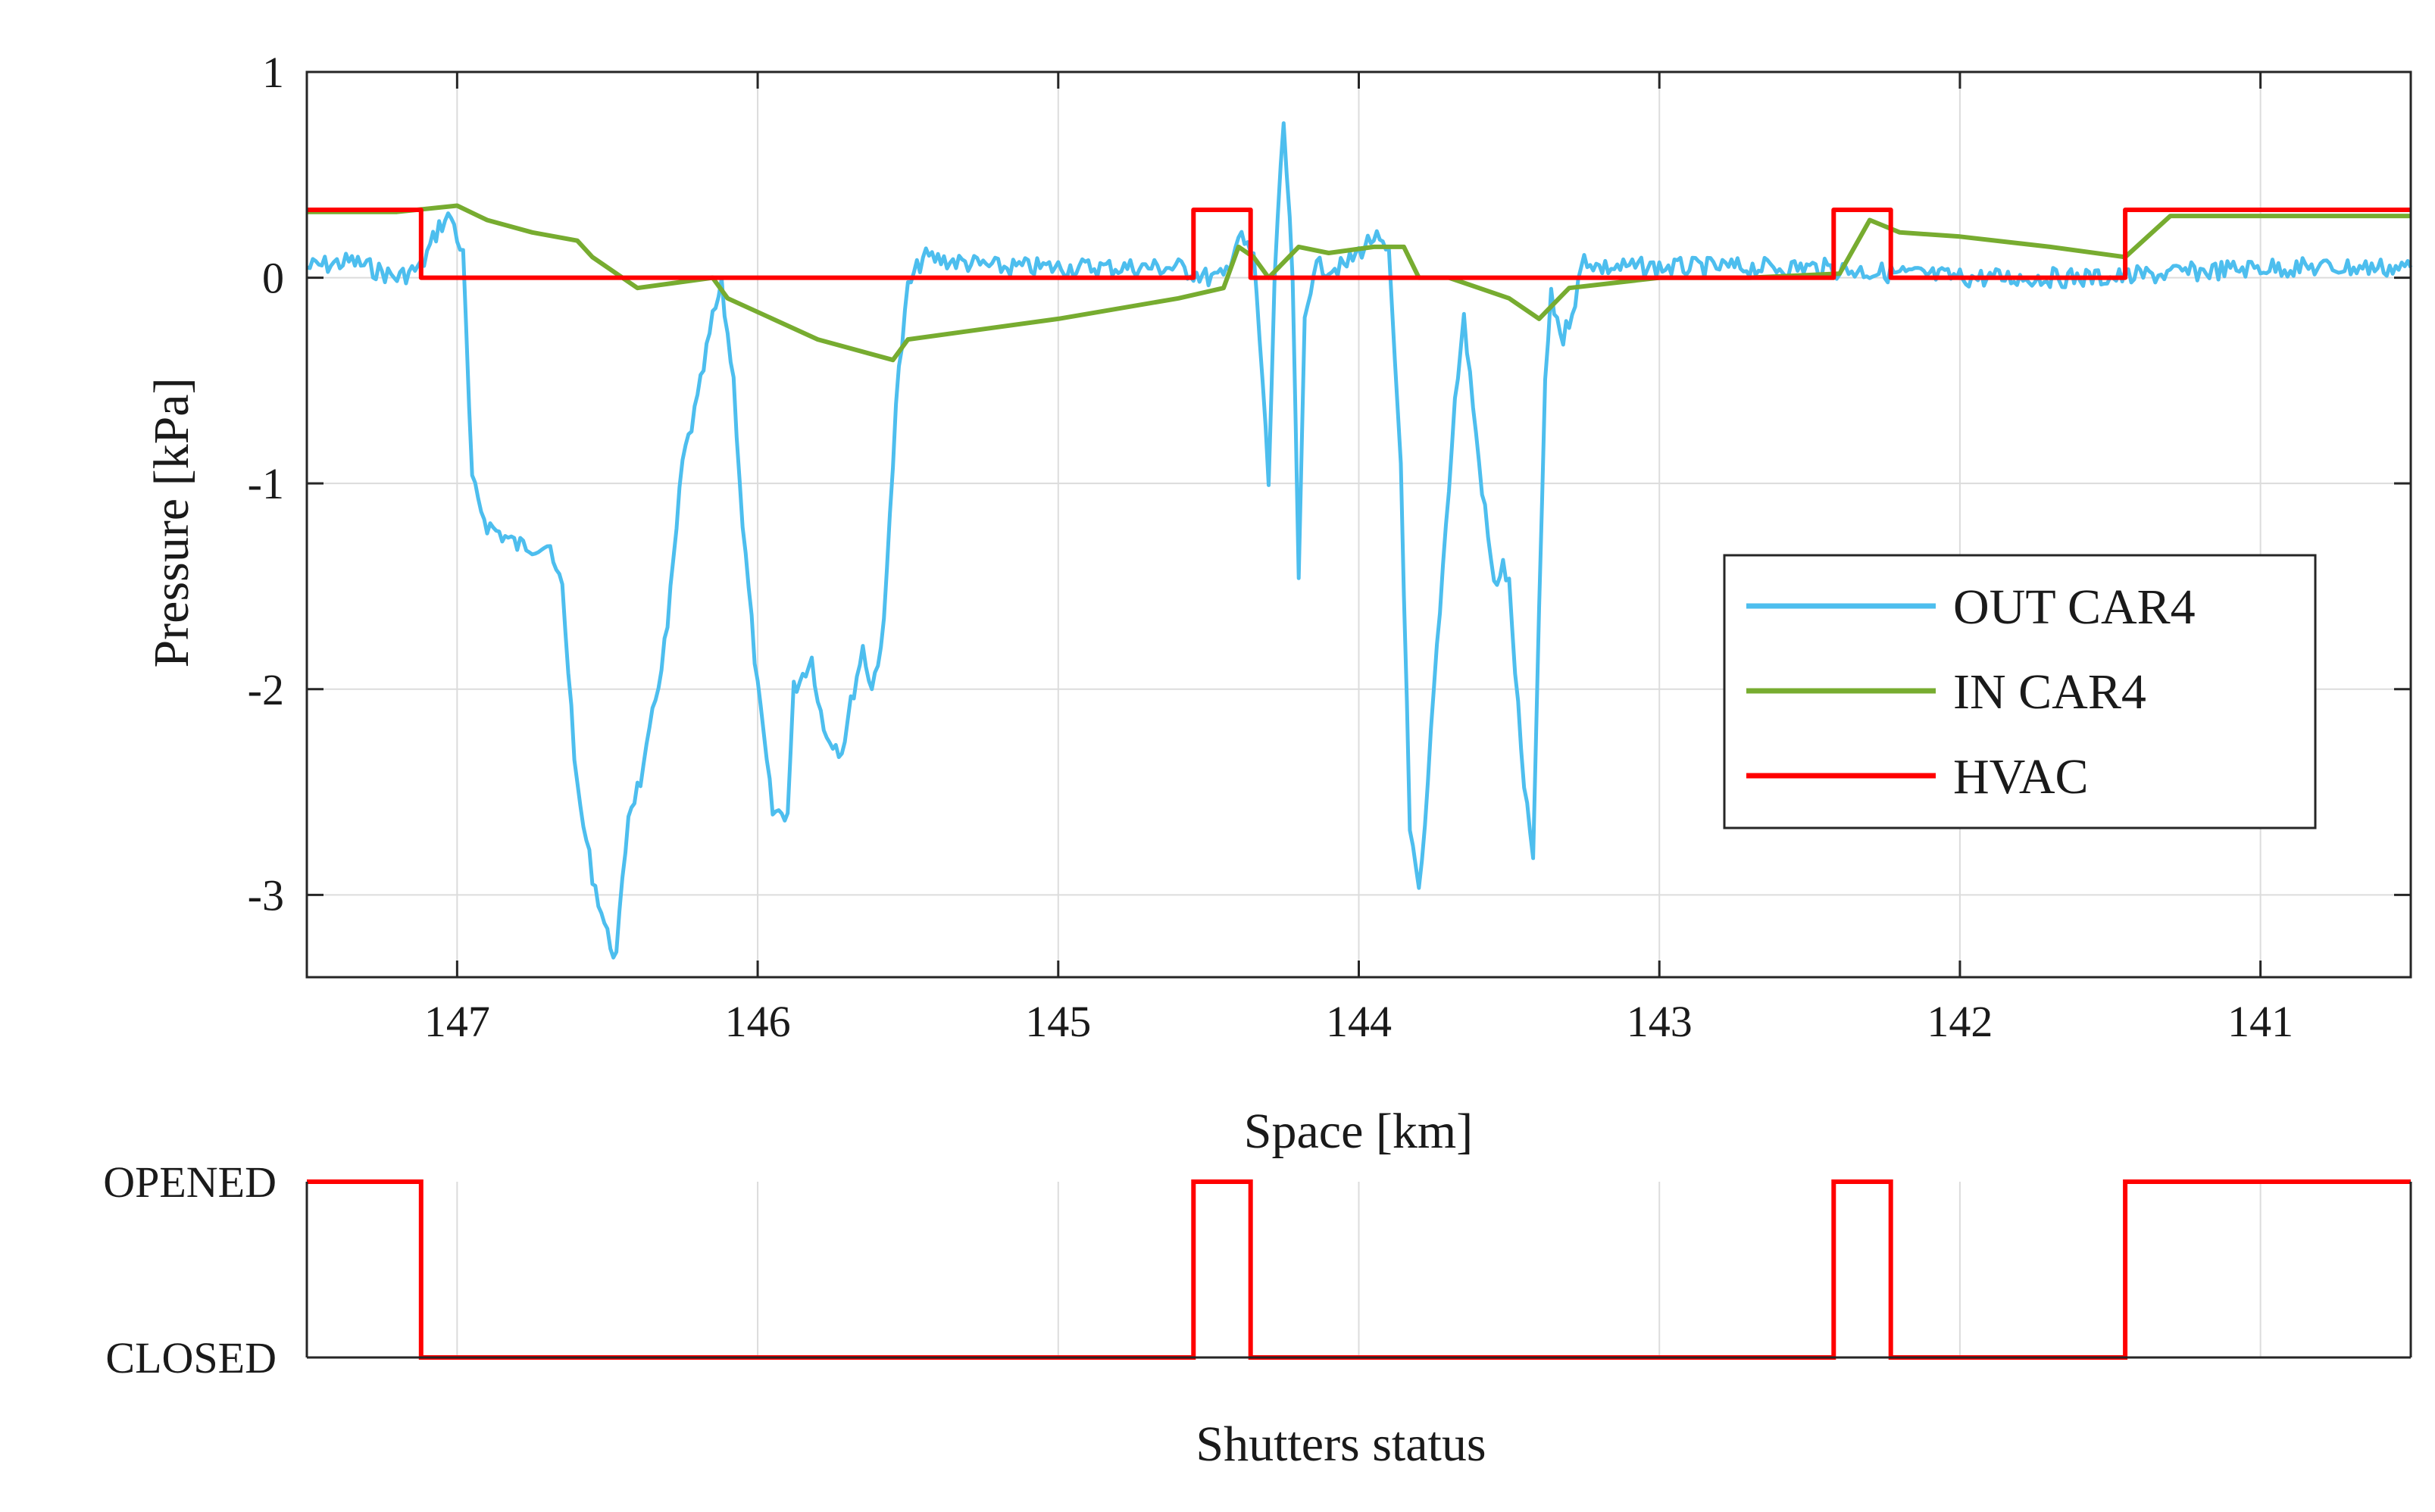 This screenshot has width=2435, height=1512. Describe the element at coordinates (1960, 1021) in the screenshot. I see `x-tick-label: 142` at that location.